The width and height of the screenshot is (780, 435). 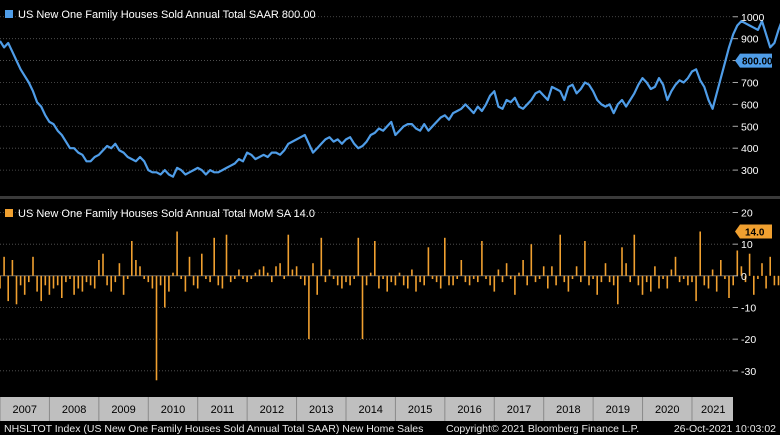 What do you see at coordinates (223, 410) in the screenshot?
I see `x-tick-label: 2011` at bounding box center [223, 410].